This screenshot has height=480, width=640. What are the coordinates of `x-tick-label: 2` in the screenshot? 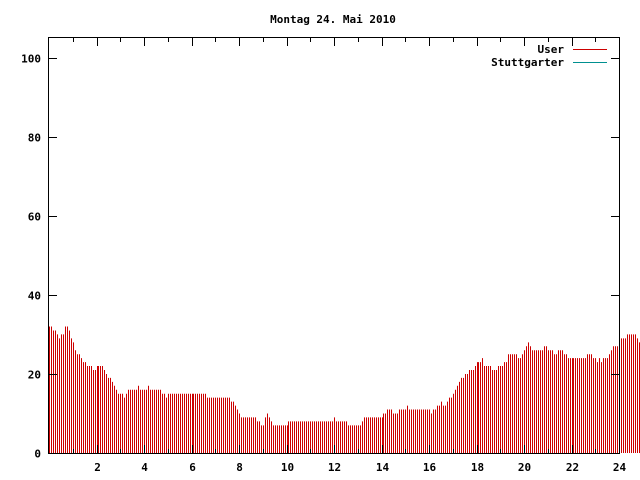 It's located at (97, 467).